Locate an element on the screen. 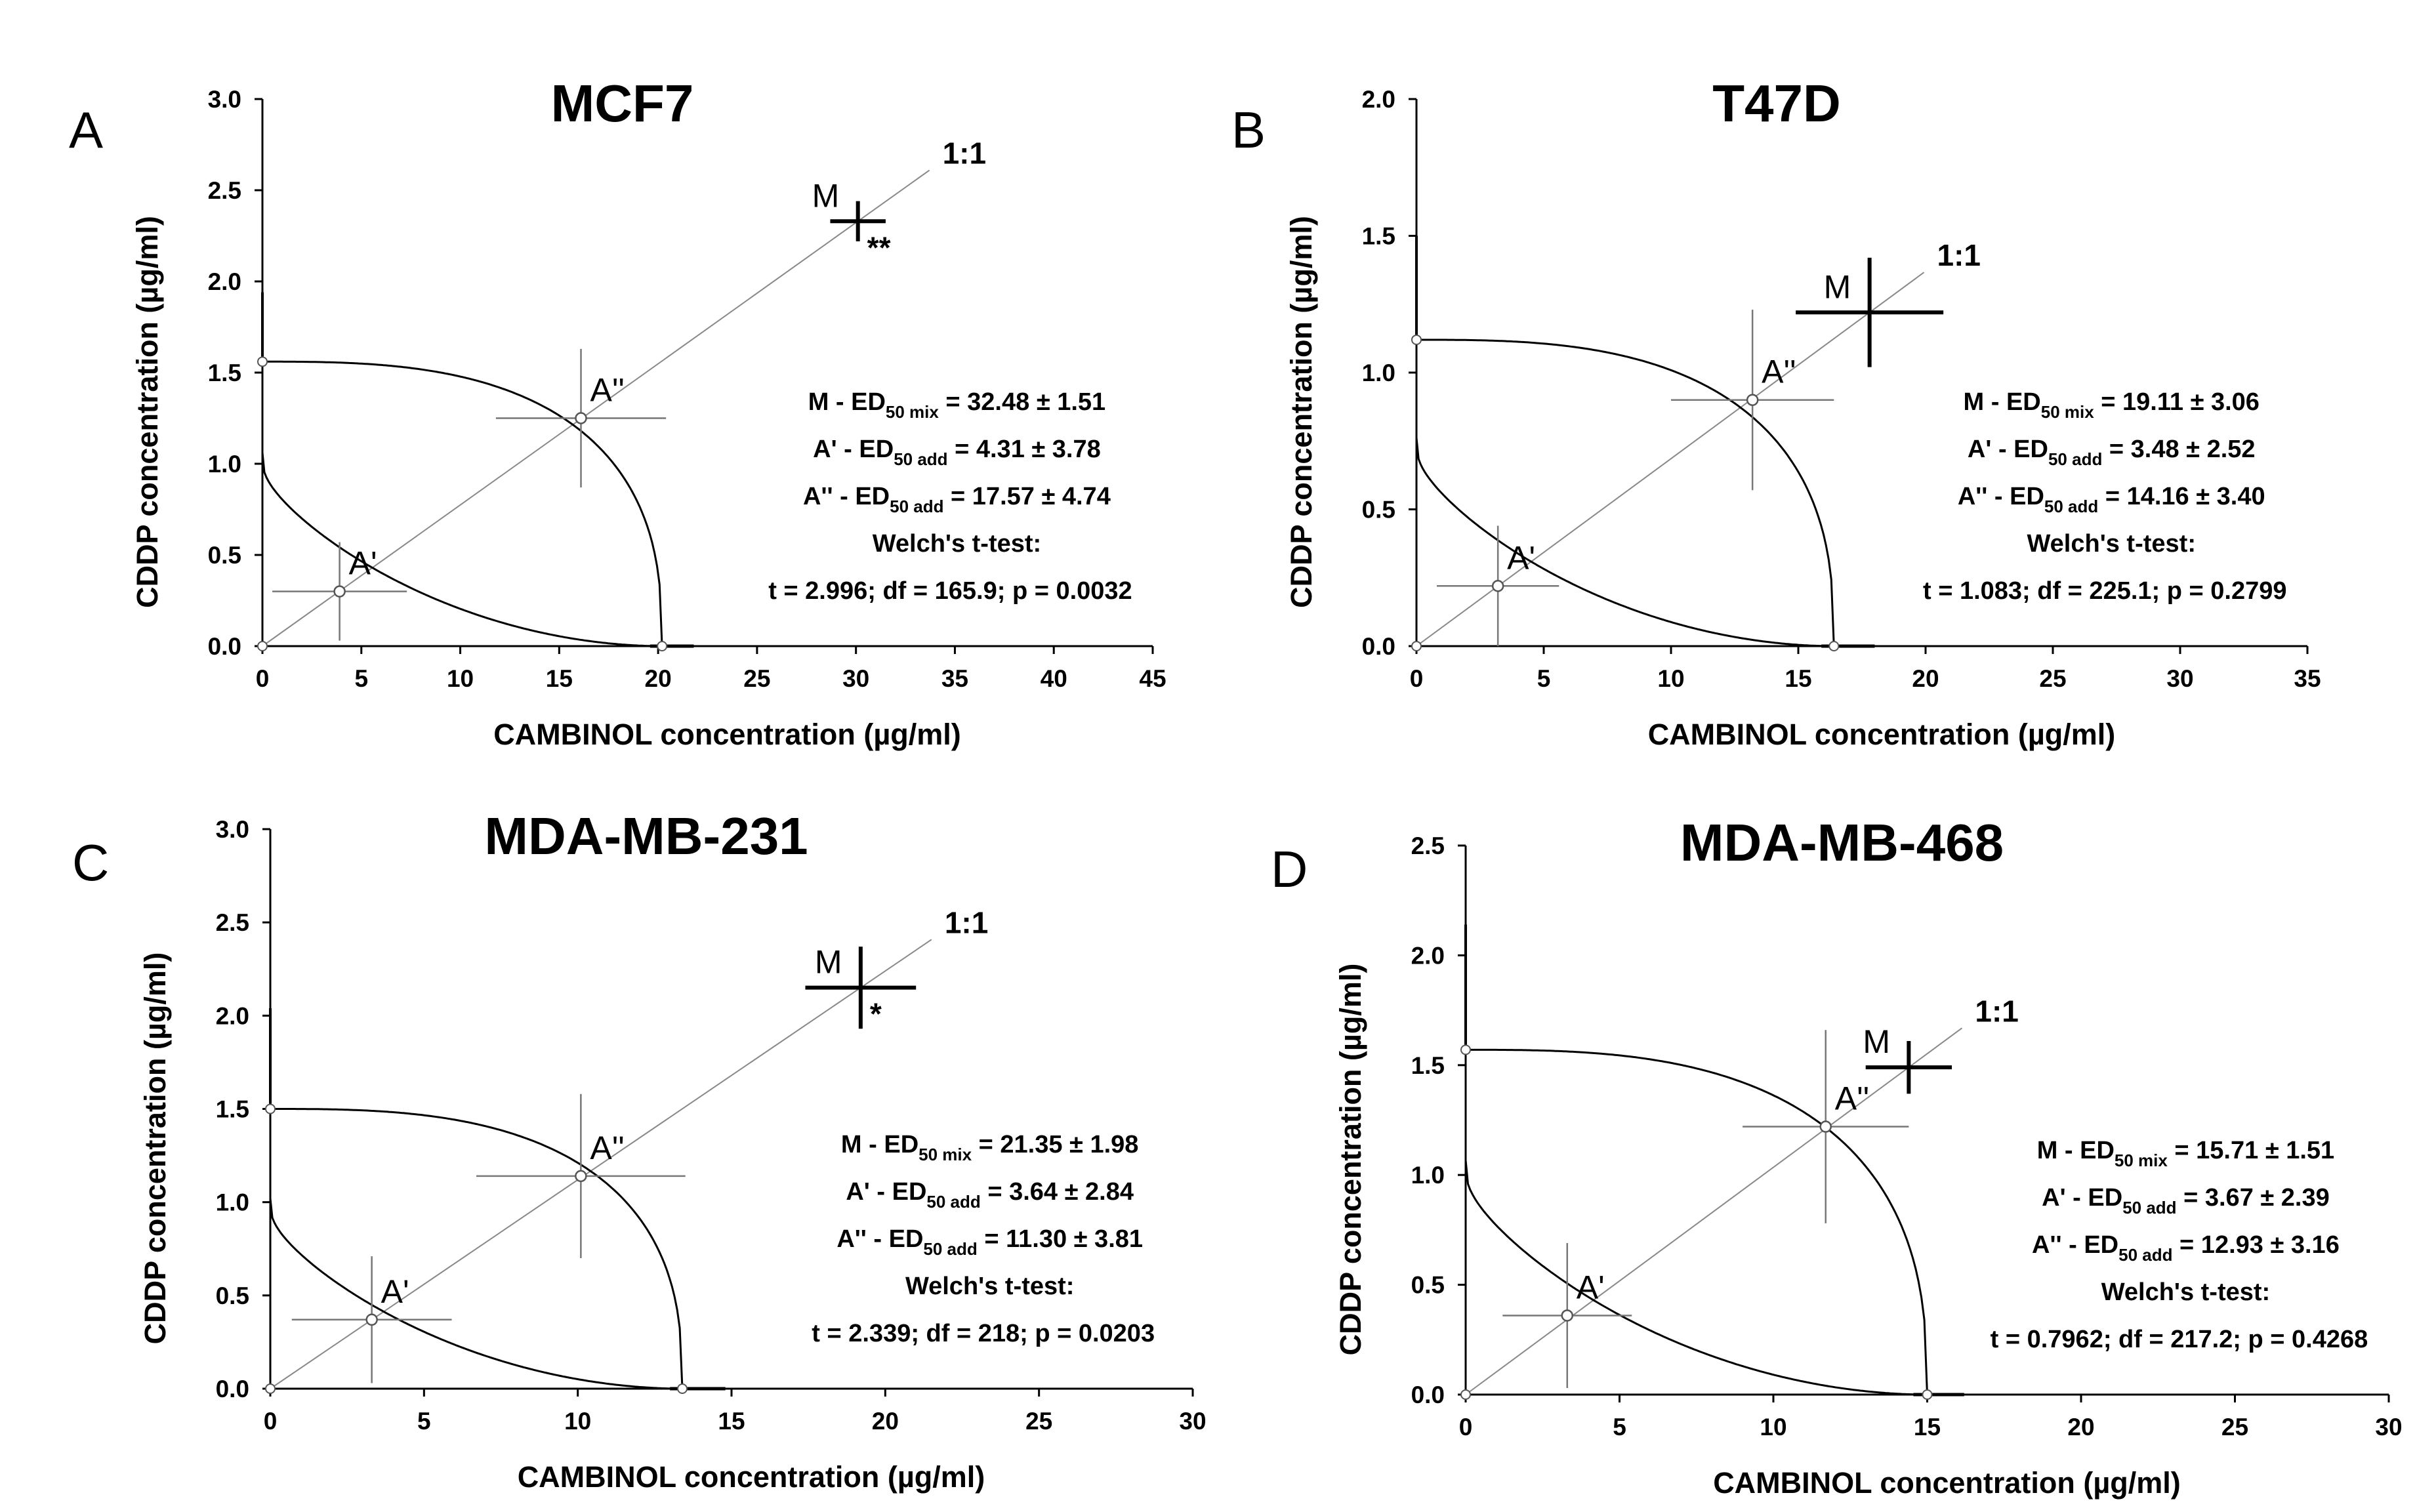 This screenshot has height=1512, width=2436. stat-line-add1: A' - ED50 add = 3.48 ± 2.52 is located at coordinates (2112, 453).